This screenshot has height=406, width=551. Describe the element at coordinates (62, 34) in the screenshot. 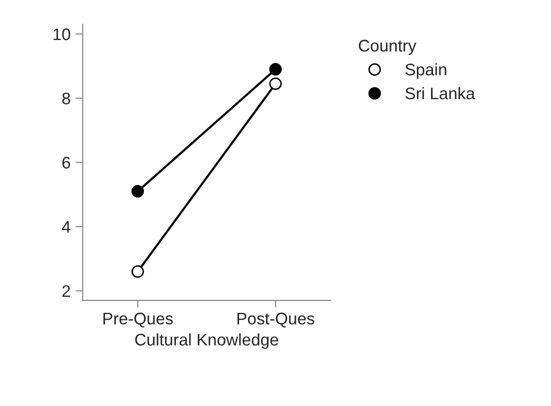

I see `y-tick-label: 10` at that location.